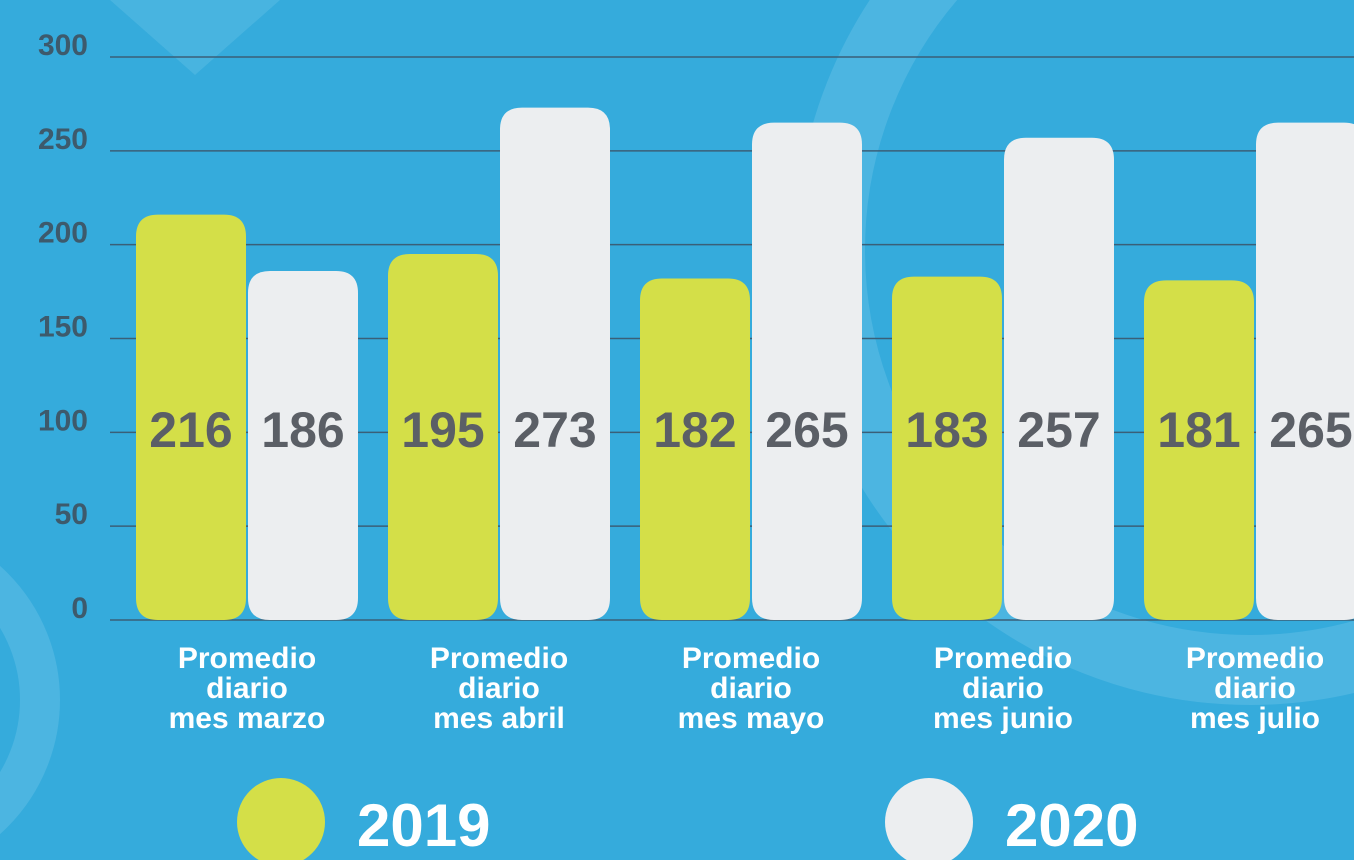  What do you see at coordinates (946, 430) in the screenshot?
I see `value-label: 183` at bounding box center [946, 430].